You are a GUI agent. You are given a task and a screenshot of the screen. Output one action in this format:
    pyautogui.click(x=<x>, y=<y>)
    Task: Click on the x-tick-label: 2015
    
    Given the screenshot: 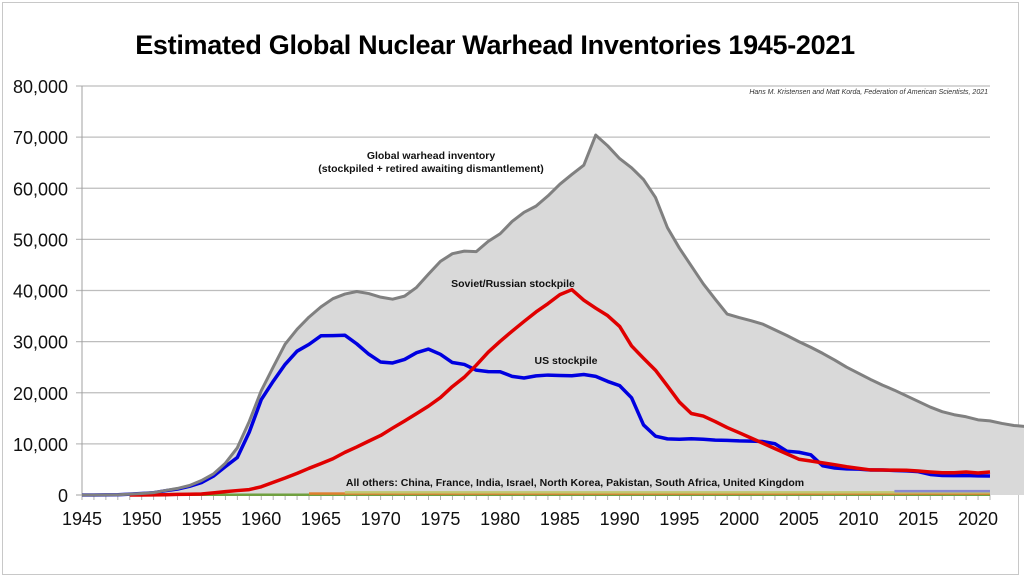 What is the action you would take?
    pyautogui.click(x=918, y=519)
    